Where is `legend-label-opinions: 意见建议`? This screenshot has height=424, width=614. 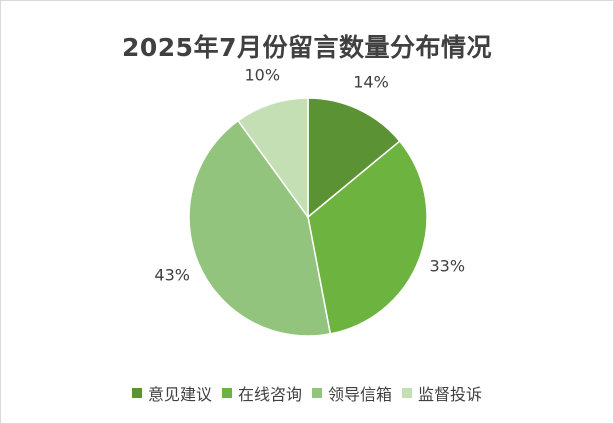
legend-label-opinions: 意见建议 is located at coordinates (179, 394).